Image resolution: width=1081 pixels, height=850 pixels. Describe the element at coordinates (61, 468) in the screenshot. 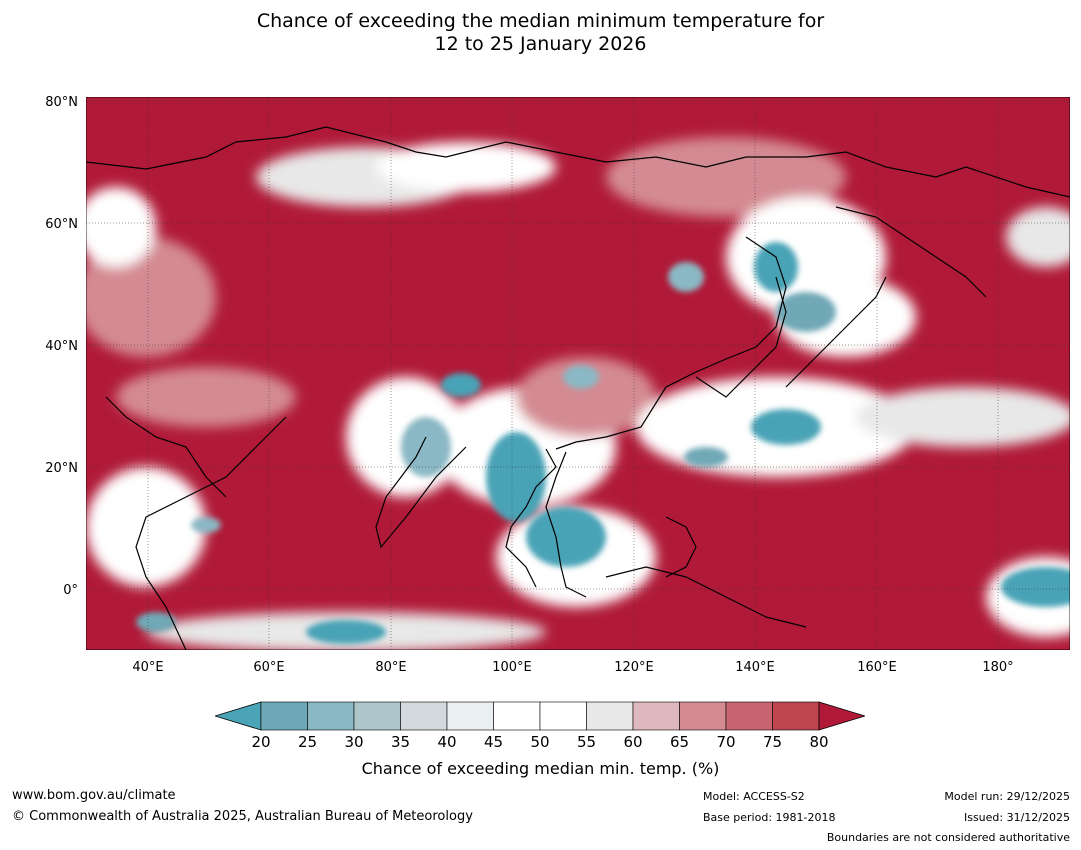

I see `lat-label-20n: 20°N` at that location.